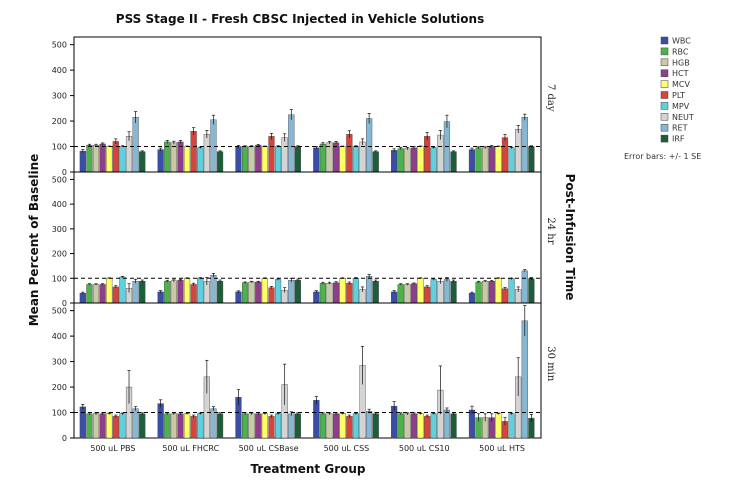 The height and width of the screenshot is (494, 736). I want to click on bar-ret-500-ul-cs10, so click(447, 424).